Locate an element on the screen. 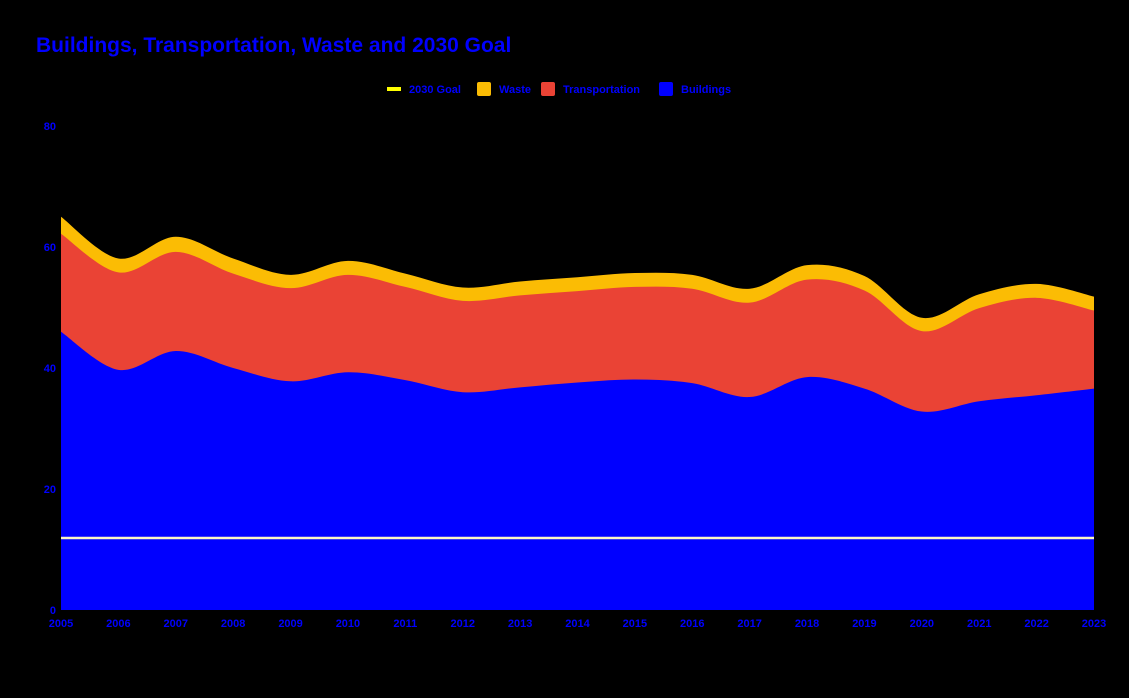 Image resolution: width=1129 pixels, height=698 pixels. y-tick-label: 60 is located at coordinates (50, 248).